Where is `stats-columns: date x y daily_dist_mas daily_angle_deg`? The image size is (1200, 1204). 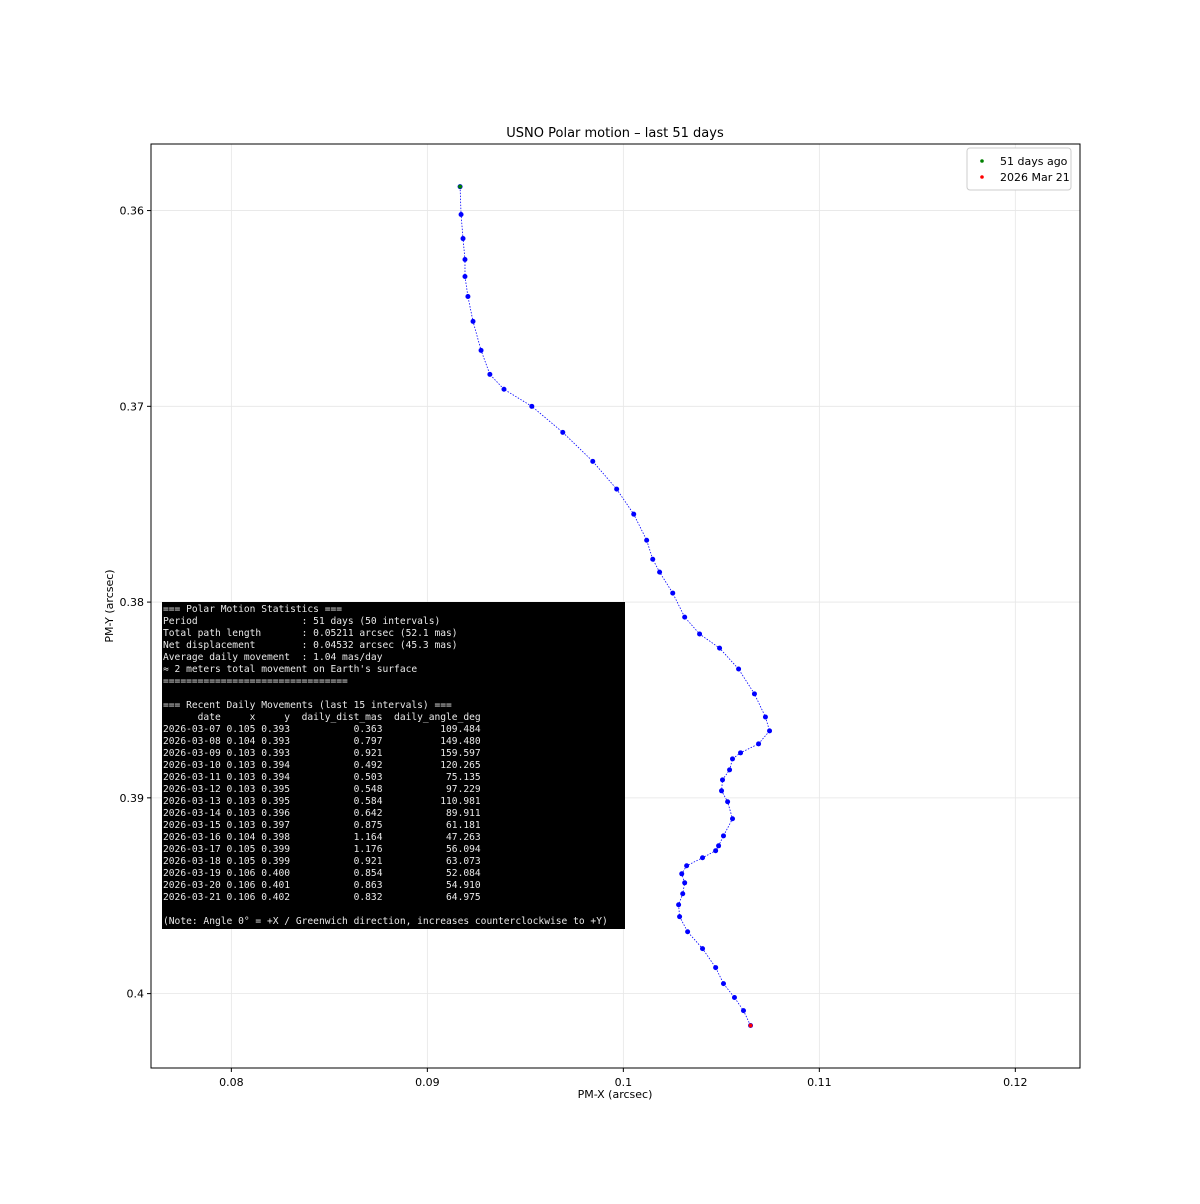 stats-columns: date x y daily_dist_mas daily_angle_deg is located at coordinates (322, 717).